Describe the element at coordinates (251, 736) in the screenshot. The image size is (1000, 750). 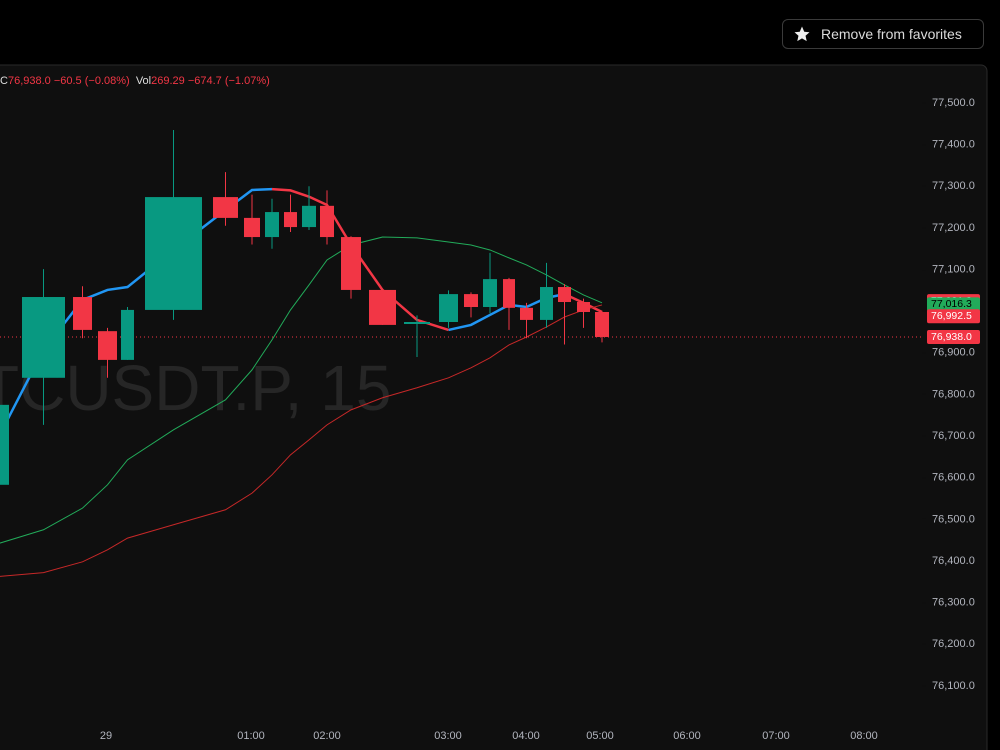
I see `x-tick-label: 01:00` at that location.